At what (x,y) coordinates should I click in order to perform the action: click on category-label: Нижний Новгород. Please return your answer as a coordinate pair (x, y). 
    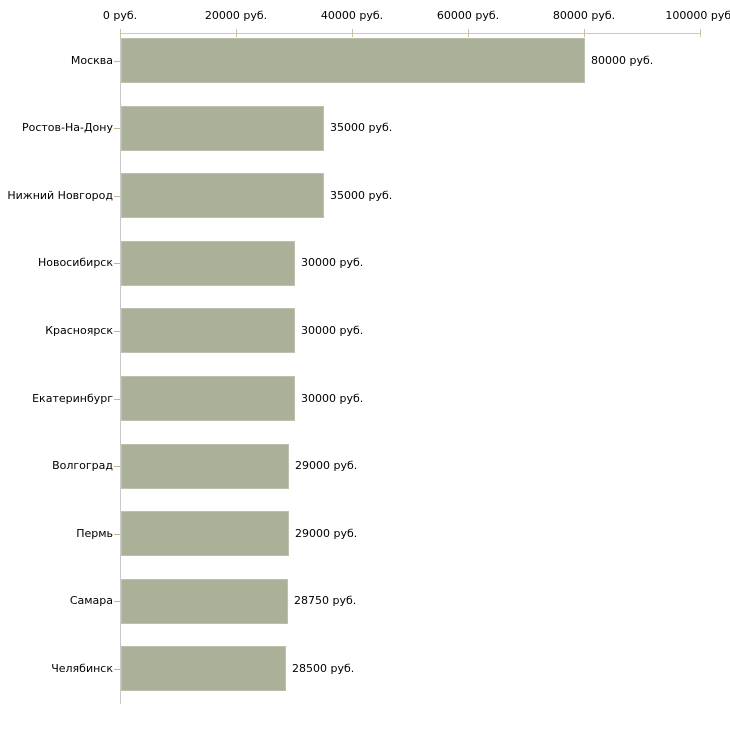
    Looking at the image, I should click on (60, 195).